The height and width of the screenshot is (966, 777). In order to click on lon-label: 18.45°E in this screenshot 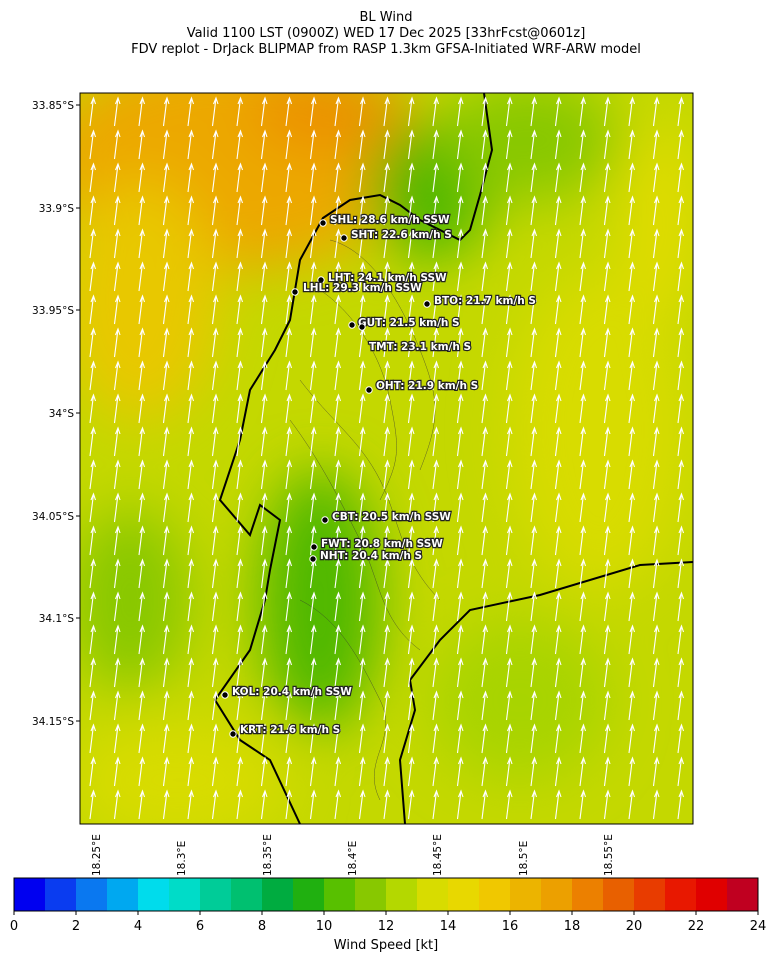, I will do `click(438, 855)`.